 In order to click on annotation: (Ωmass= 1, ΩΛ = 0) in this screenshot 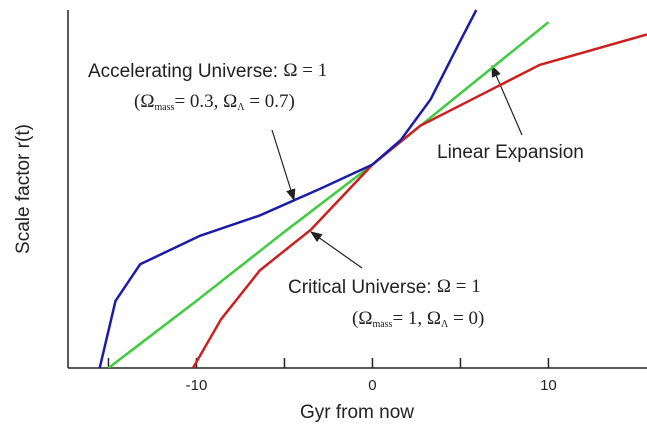, I will do `click(418, 319)`.